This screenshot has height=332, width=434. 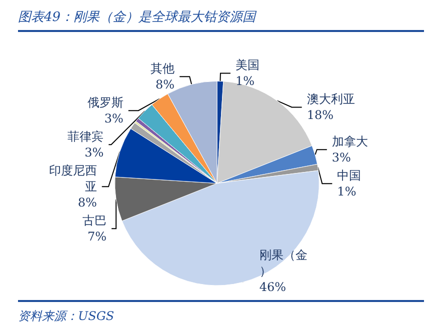 I want to click on slice-label: 澳大利亚, so click(x=330, y=99).